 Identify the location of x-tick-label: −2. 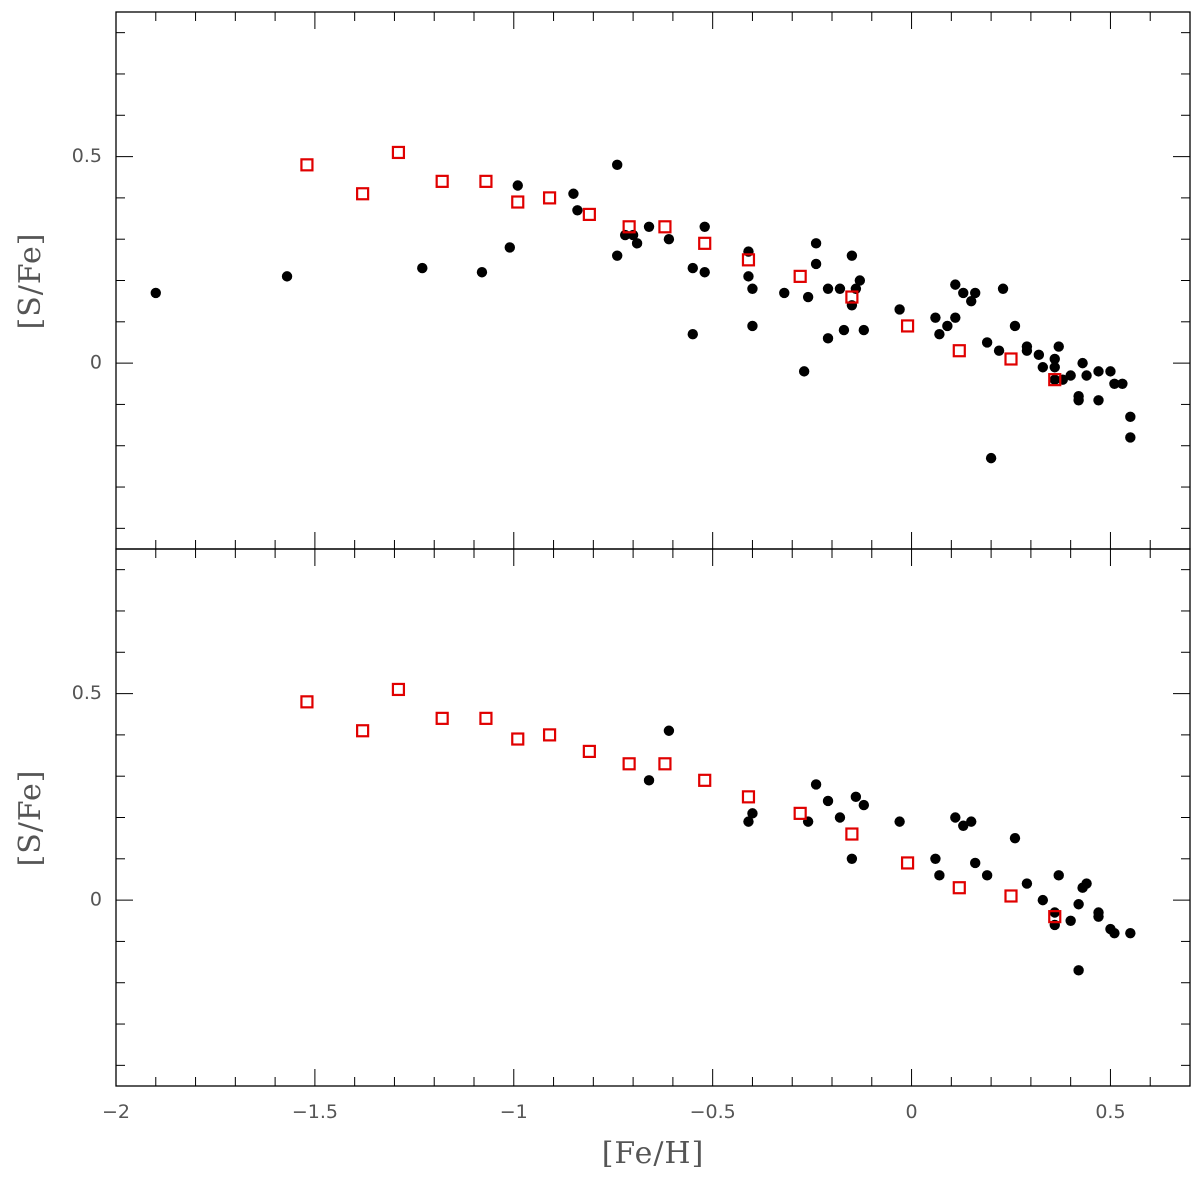
(116, 1112).